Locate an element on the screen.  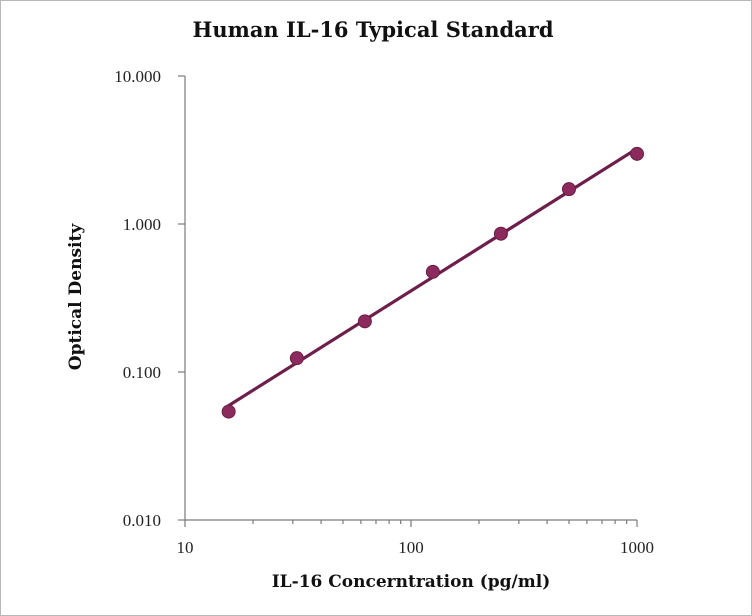
x-tick-label: 100 is located at coordinates (411, 547).